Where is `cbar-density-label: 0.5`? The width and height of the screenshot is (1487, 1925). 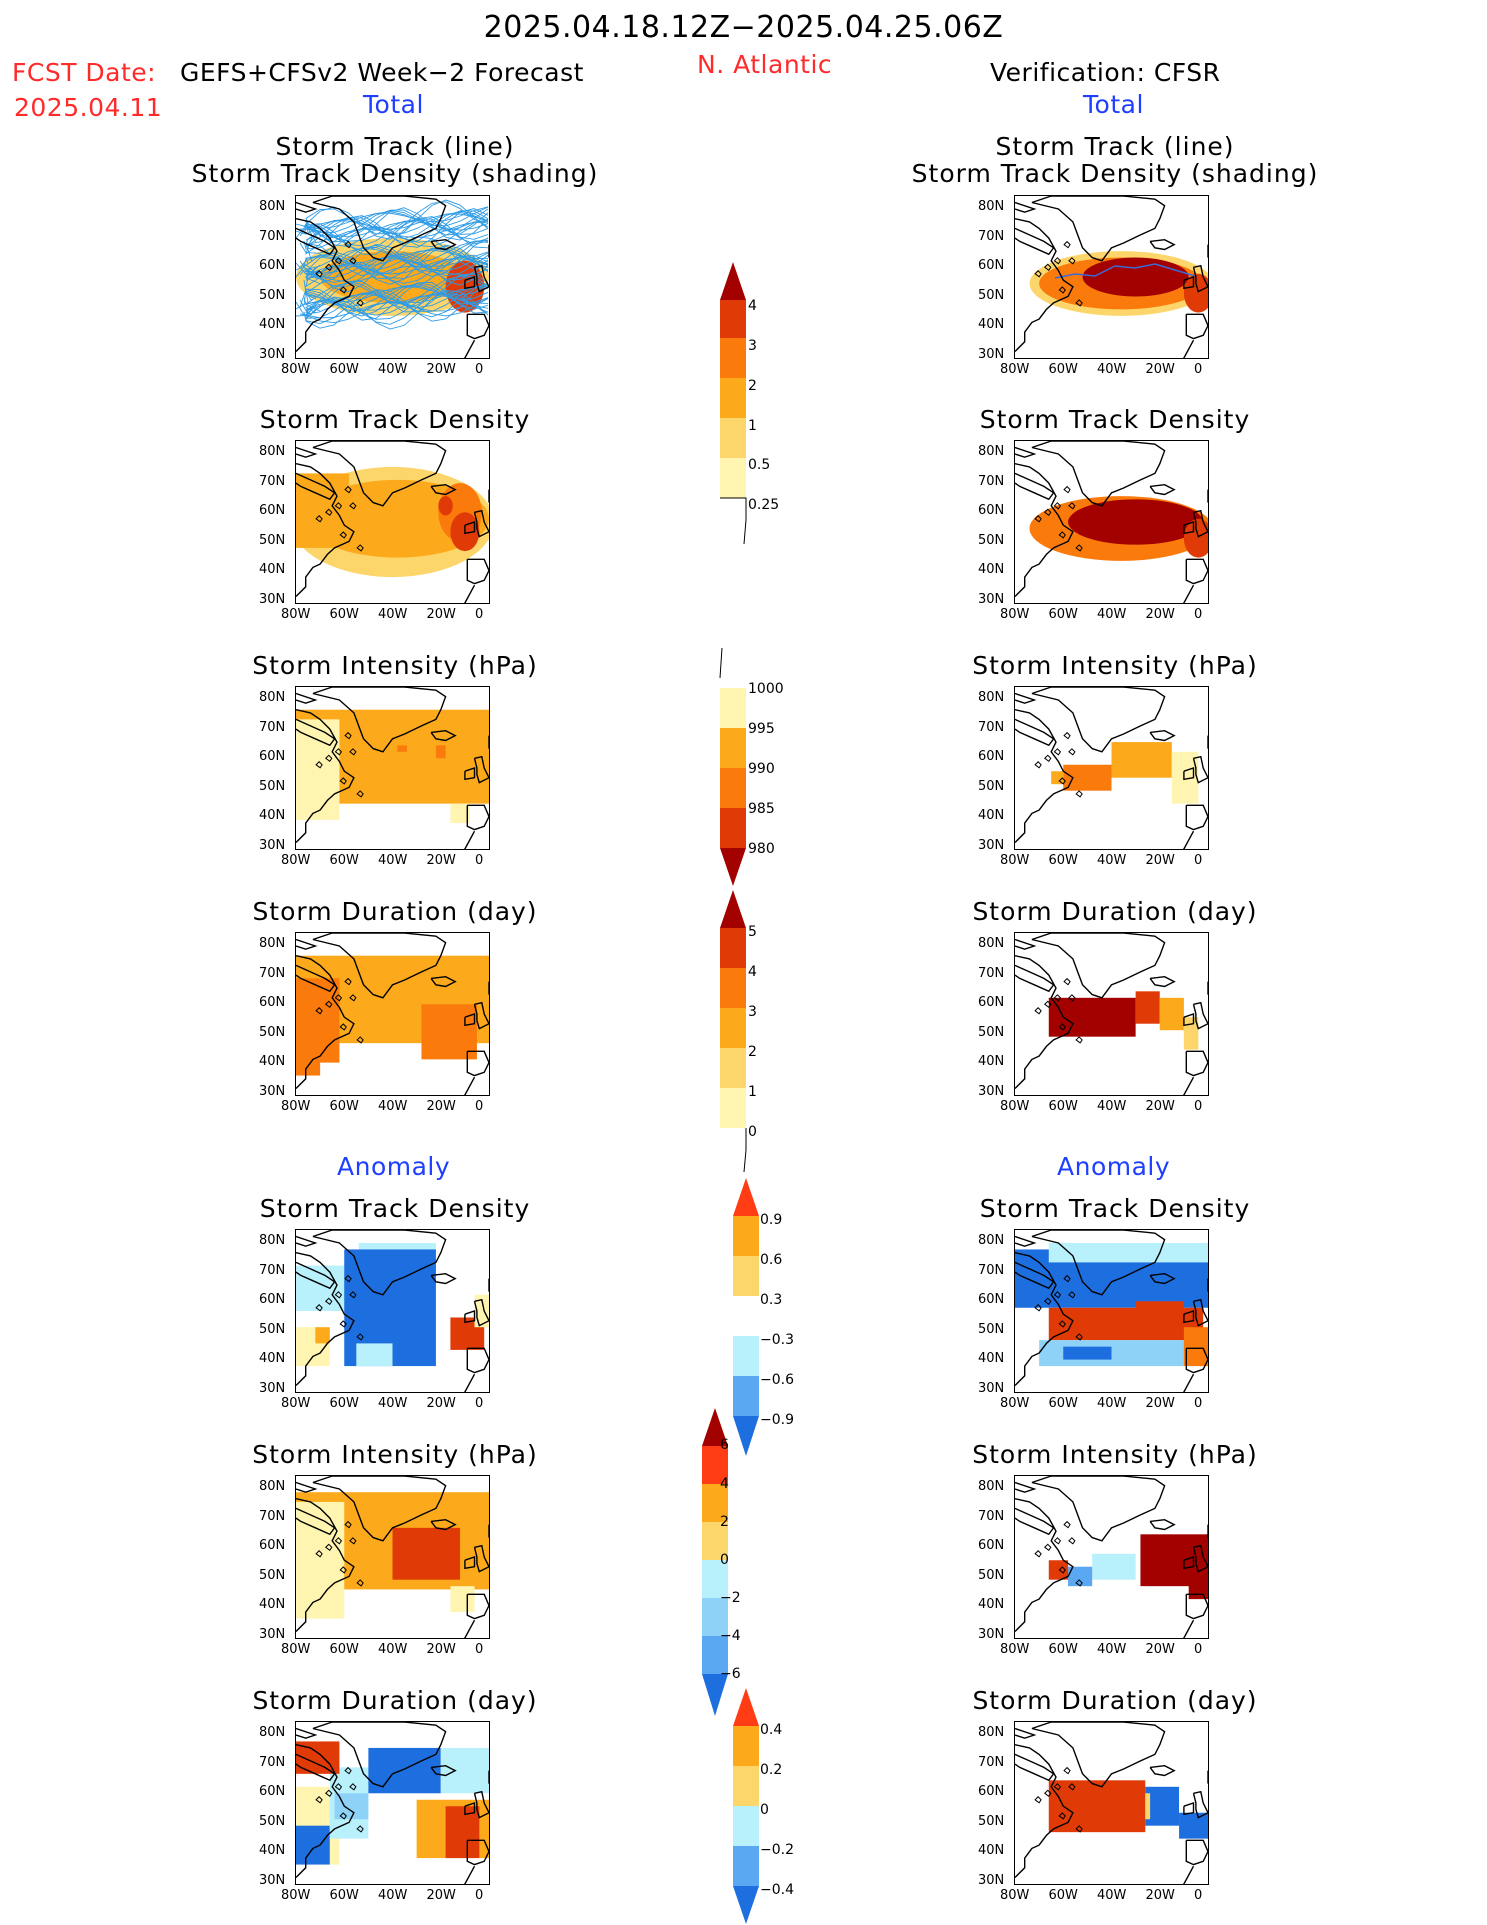
cbar-density-label: 0.5 is located at coordinates (759, 465).